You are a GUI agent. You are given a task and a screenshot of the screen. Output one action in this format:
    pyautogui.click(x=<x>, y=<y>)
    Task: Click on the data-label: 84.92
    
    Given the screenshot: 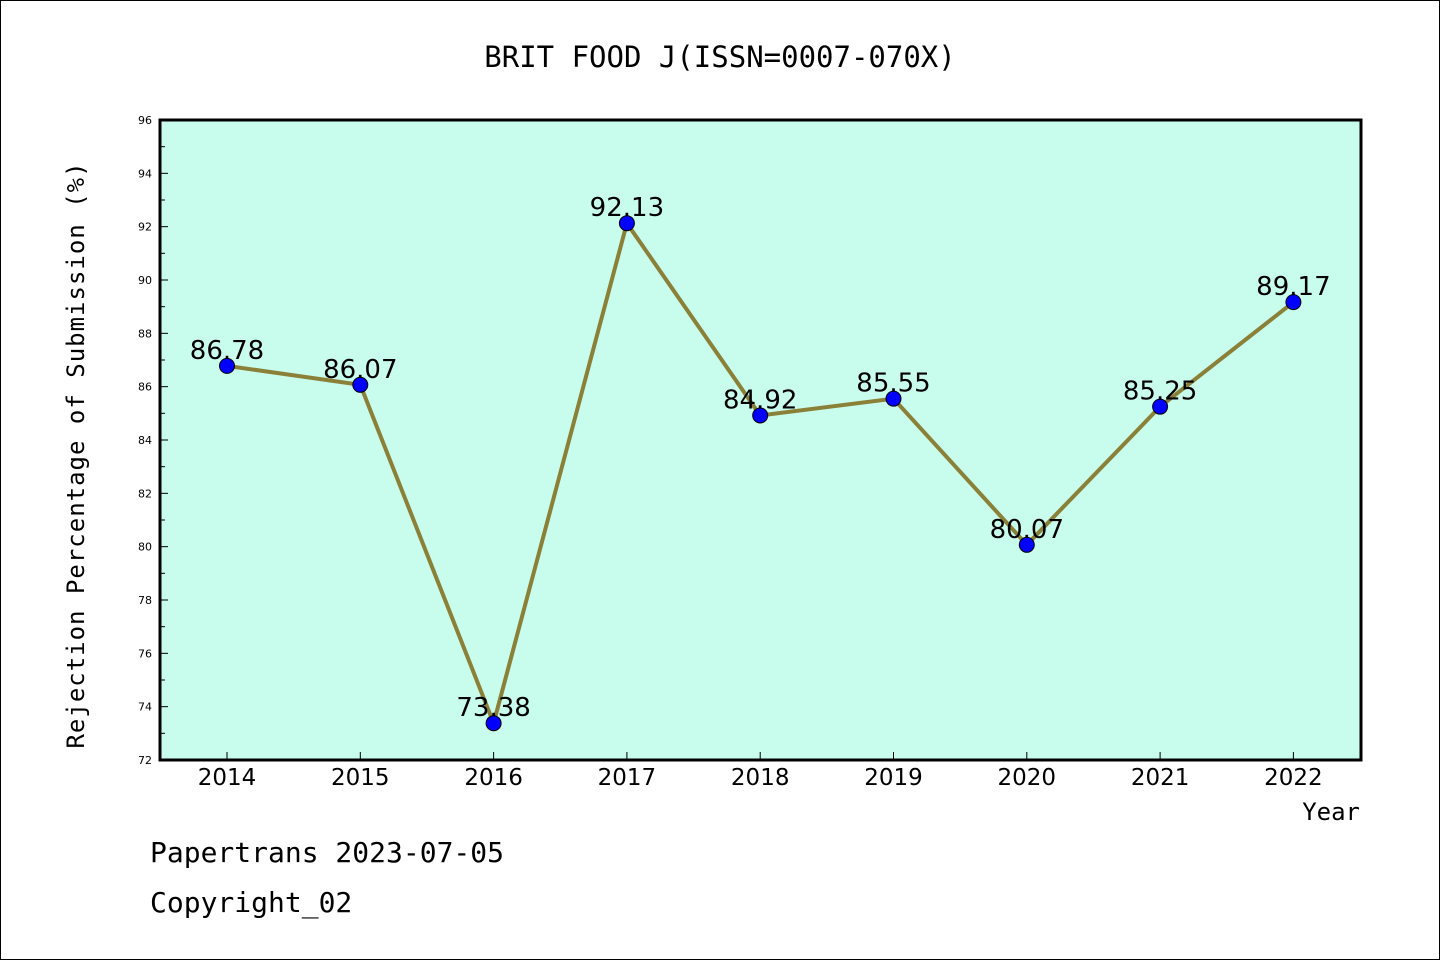 What is the action you would take?
    pyautogui.click(x=760, y=400)
    